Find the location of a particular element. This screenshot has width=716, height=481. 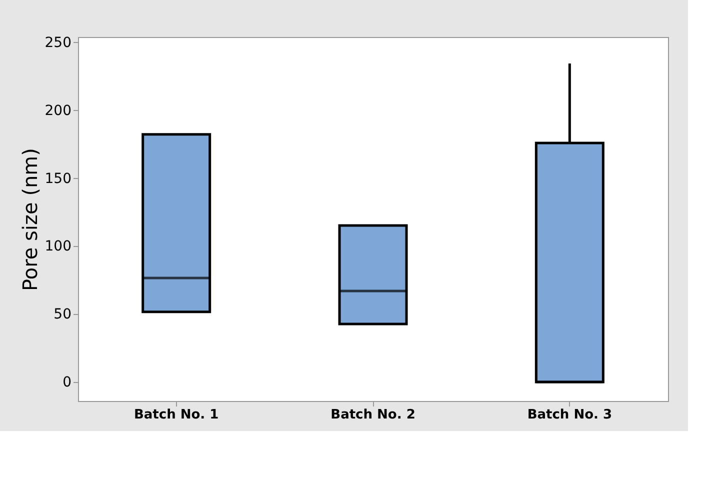

y-axis-title: Pore size (nm) is located at coordinates (30, 219).